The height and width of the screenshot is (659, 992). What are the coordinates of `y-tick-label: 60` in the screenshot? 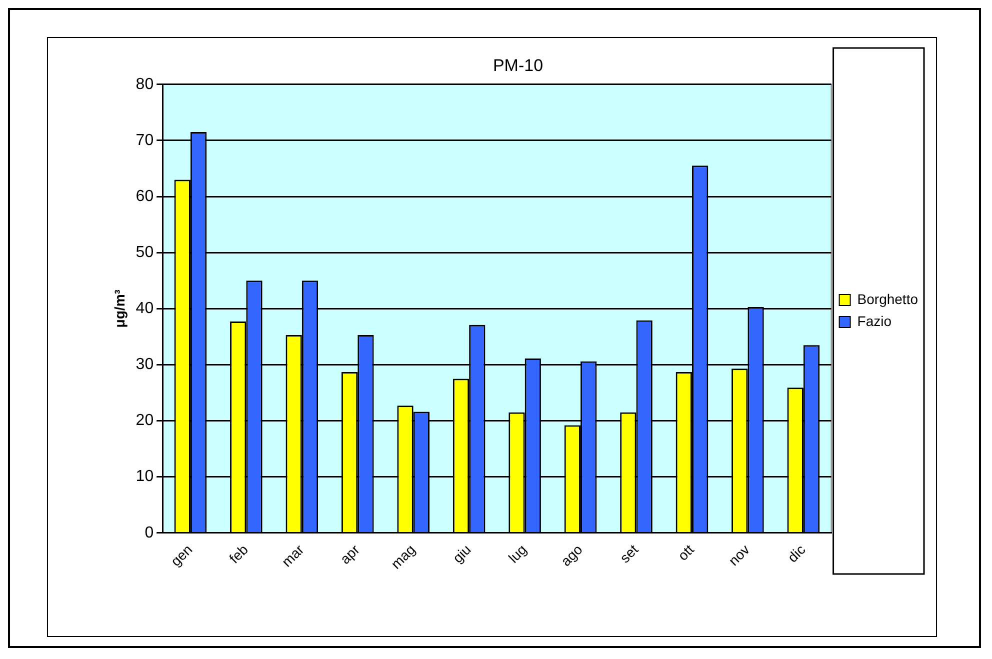 It's located at (145, 196).